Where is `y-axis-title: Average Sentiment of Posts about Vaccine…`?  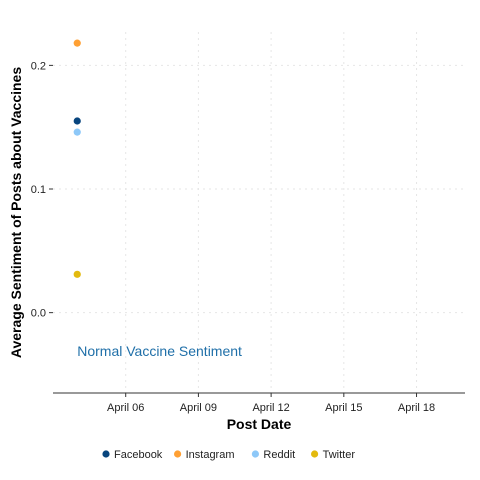
y-axis-title: Average Sentiment of Posts about Vaccine… is located at coordinates (16, 212).